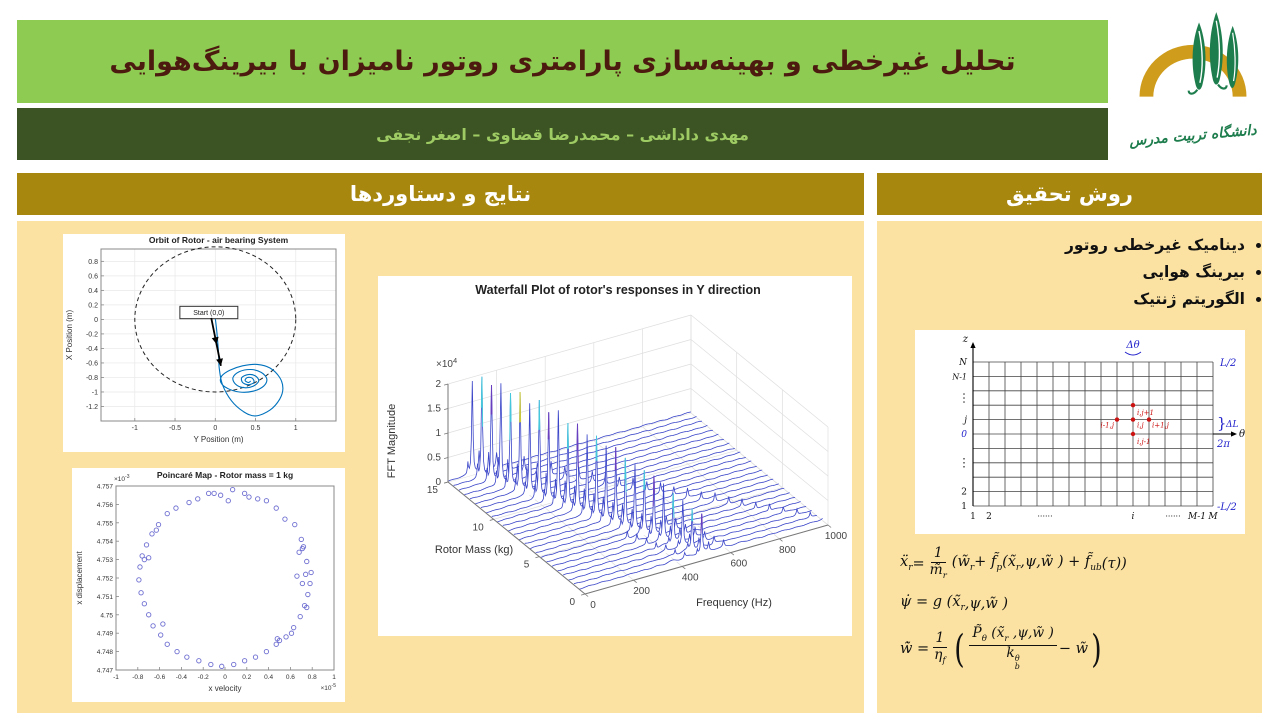 Image resolution: width=1280 pixels, height=720 pixels. I want to click on svg-text: M, so click(1212, 517).